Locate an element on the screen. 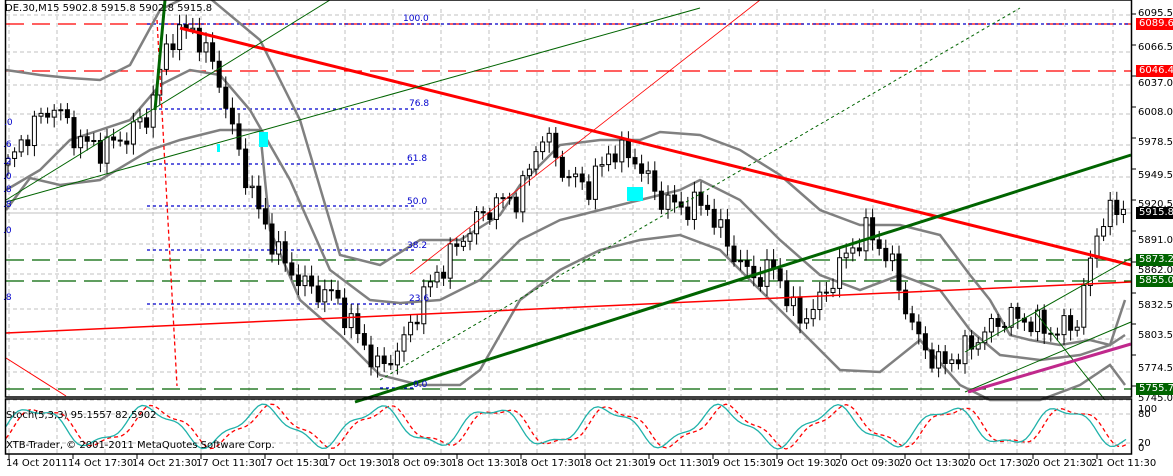 The width and height of the screenshot is (1173, 476). stoch-level-100: 100 is located at coordinates (1148, 409).